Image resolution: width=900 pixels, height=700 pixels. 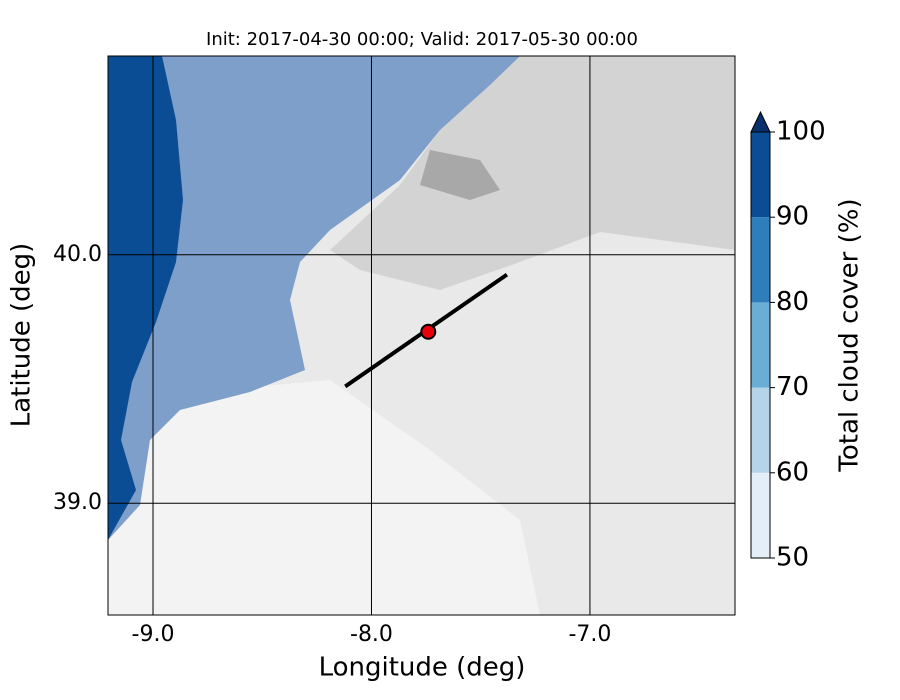 What do you see at coordinates (153, 634) in the screenshot?
I see `x-tick-label: -9.0` at bounding box center [153, 634].